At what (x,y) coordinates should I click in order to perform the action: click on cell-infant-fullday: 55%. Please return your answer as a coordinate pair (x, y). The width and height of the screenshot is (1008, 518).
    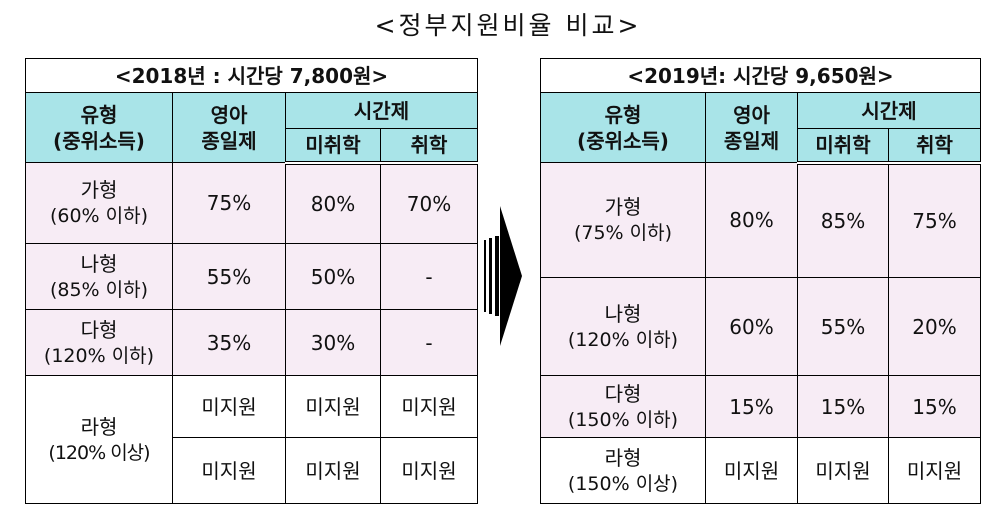
    Looking at the image, I should click on (229, 276).